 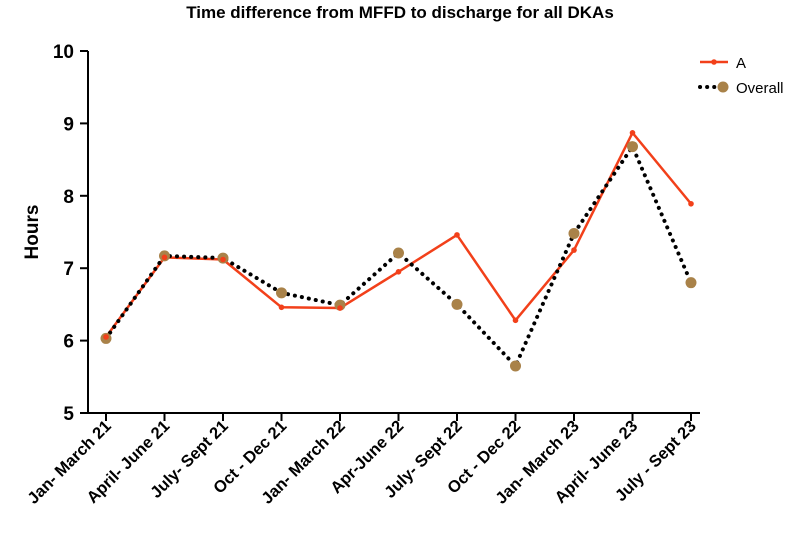 What do you see at coordinates (723, 87) in the screenshot?
I see `legend-overall-marker` at bounding box center [723, 87].